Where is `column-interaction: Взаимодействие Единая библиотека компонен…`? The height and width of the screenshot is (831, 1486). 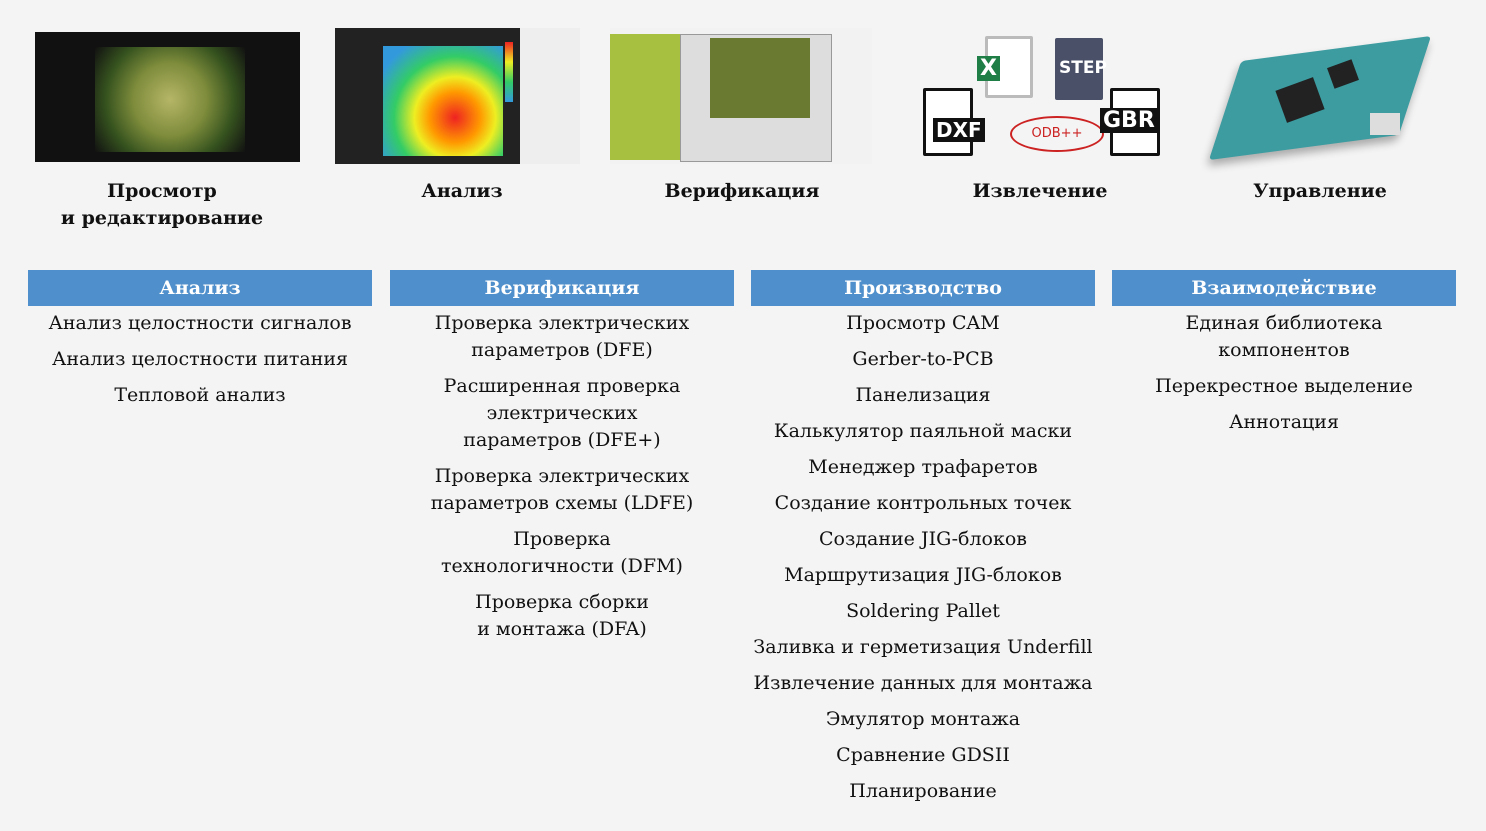 column-interaction: Взаимодействие Единая библиотека компонен… is located at coordinates (1284, 357).